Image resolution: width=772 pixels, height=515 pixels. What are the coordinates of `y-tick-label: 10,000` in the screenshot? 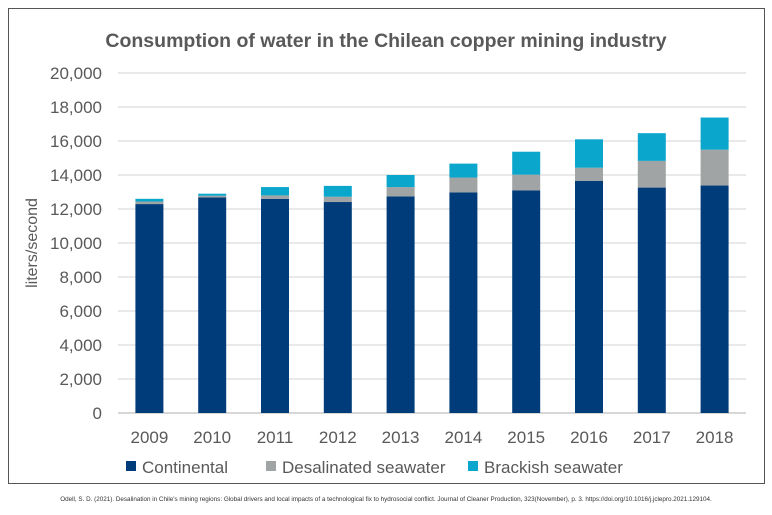 It's located at (76, 243).